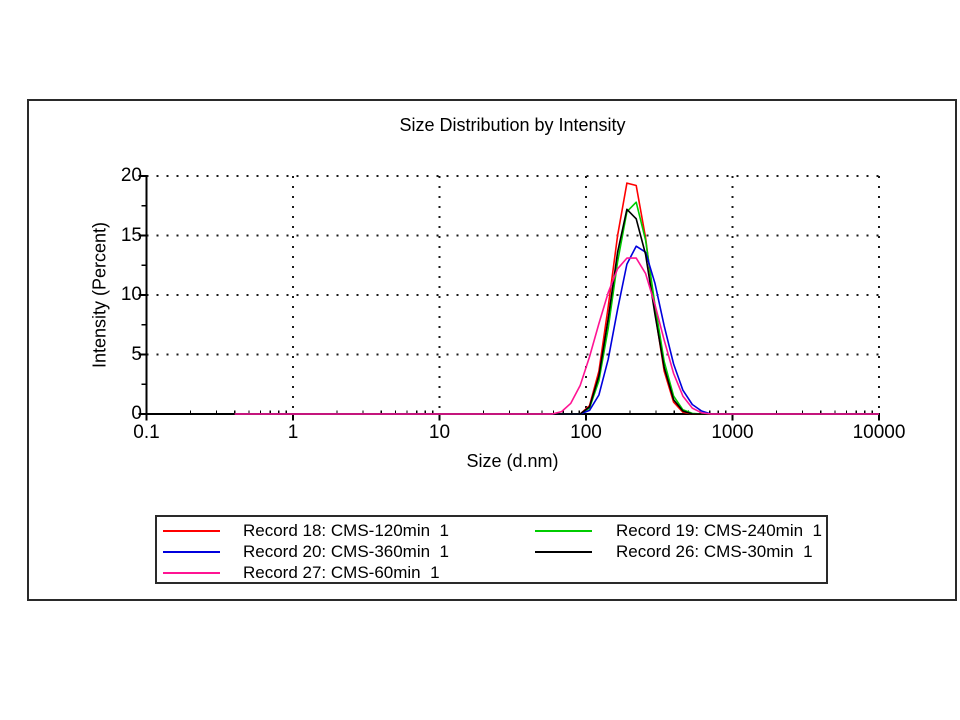 The height and width of the screenshot is (720, 960). I want to click on chart-title: Size Distribution by Intensity, so click(512, 125).